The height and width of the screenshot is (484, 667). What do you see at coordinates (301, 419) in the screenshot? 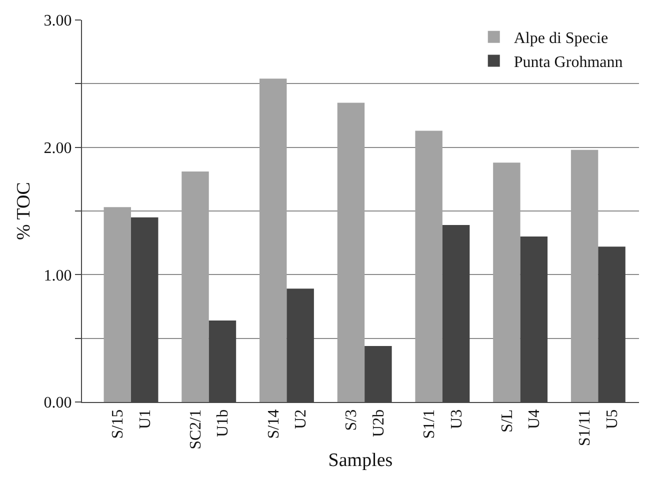
I see `x-tick-label: U2` at bounding box center [301, 419].